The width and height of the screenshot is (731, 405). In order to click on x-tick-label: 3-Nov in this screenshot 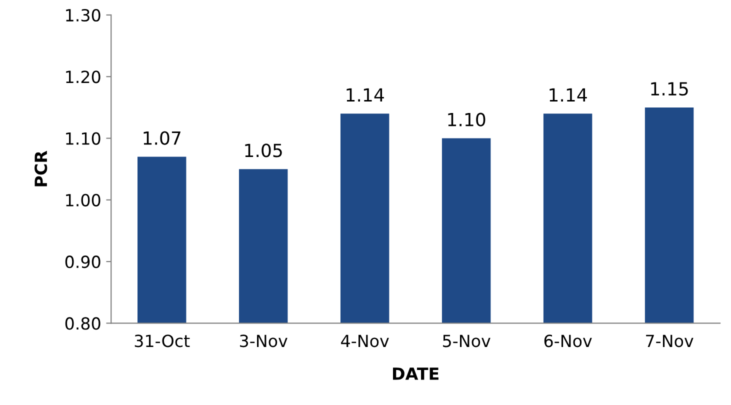, I will do `click(264, 341)`.